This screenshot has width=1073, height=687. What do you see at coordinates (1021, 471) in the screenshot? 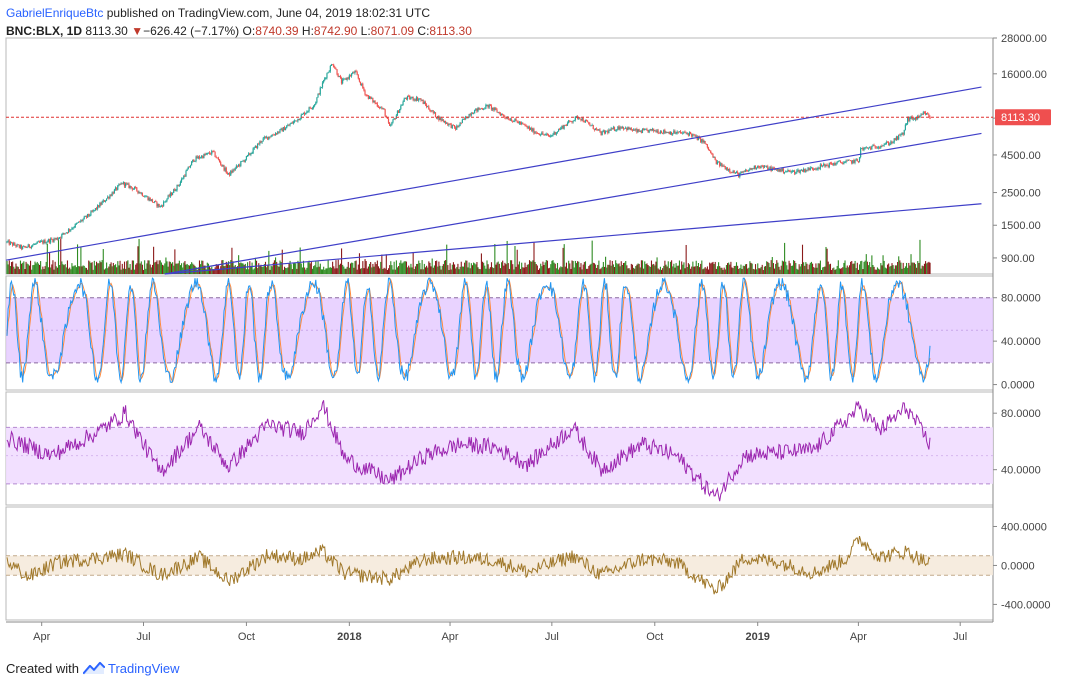
I see `rsi-tick-label: 40.0000` at bounding box center [1021, 471].